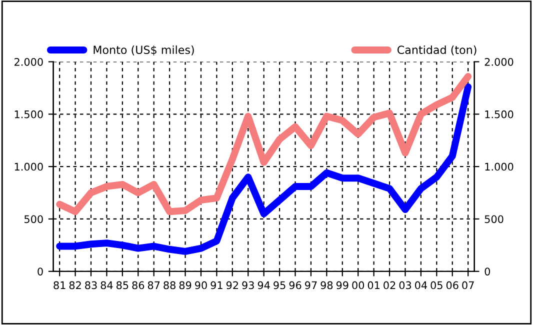 This screenshot has width=533, height=325. What do you see at coordinates (499, 114) in the screenshot?
I see `y2-tick-label: 1.500` at bounding box center [499, 114].